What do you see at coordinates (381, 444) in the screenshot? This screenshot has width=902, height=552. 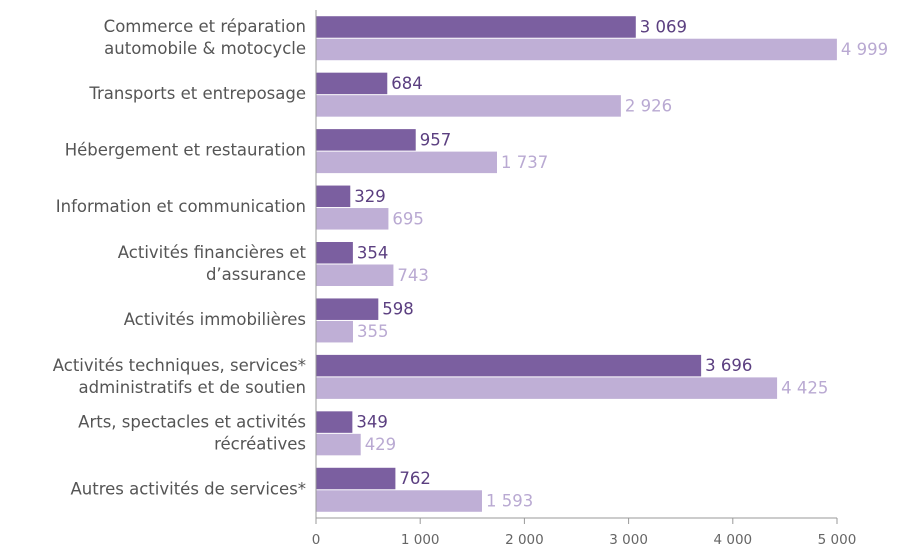 I see `value-label: 429` at bounding box center [381, 444].